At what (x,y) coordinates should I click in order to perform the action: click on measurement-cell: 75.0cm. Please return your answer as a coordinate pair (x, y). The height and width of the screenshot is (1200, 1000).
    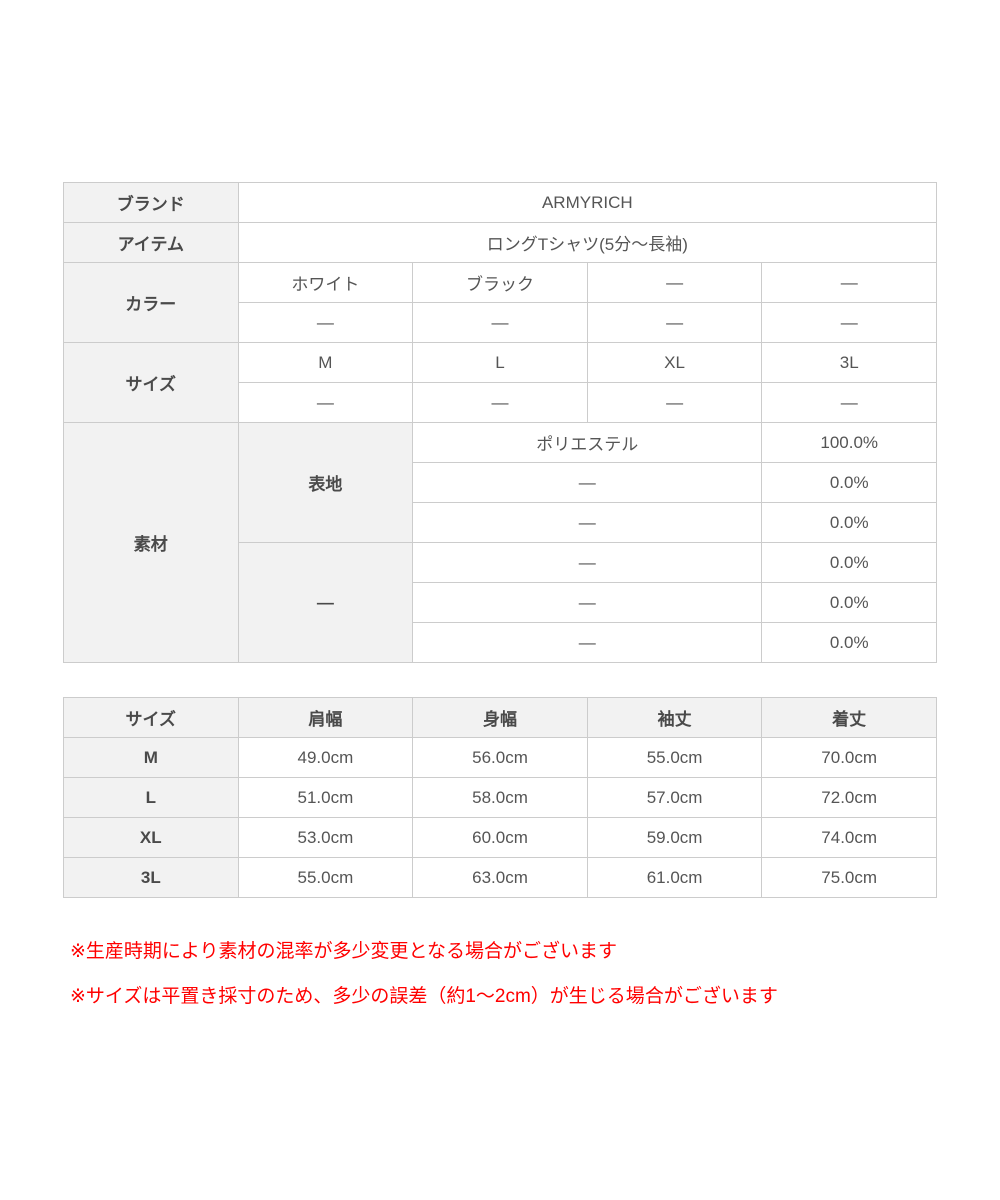
    Looking at the image, I should click on (849, 877).